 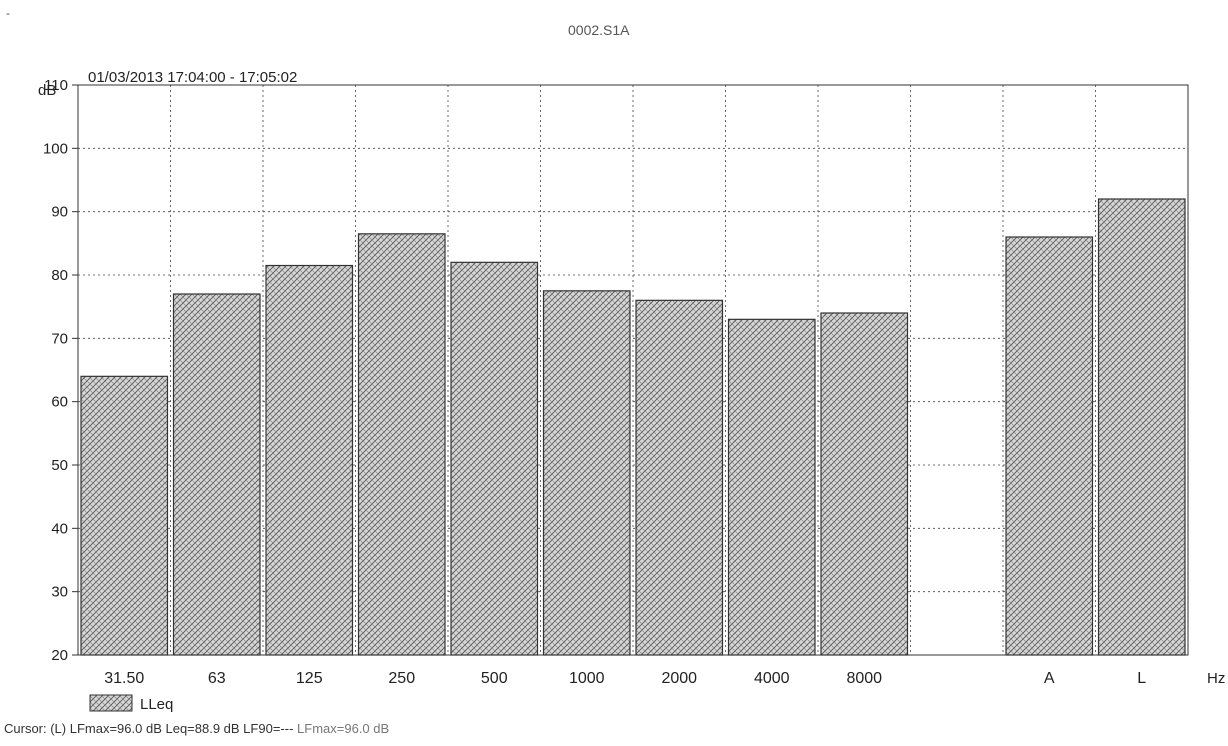 I want to click on bar-2000, so click(x=679, y=477).